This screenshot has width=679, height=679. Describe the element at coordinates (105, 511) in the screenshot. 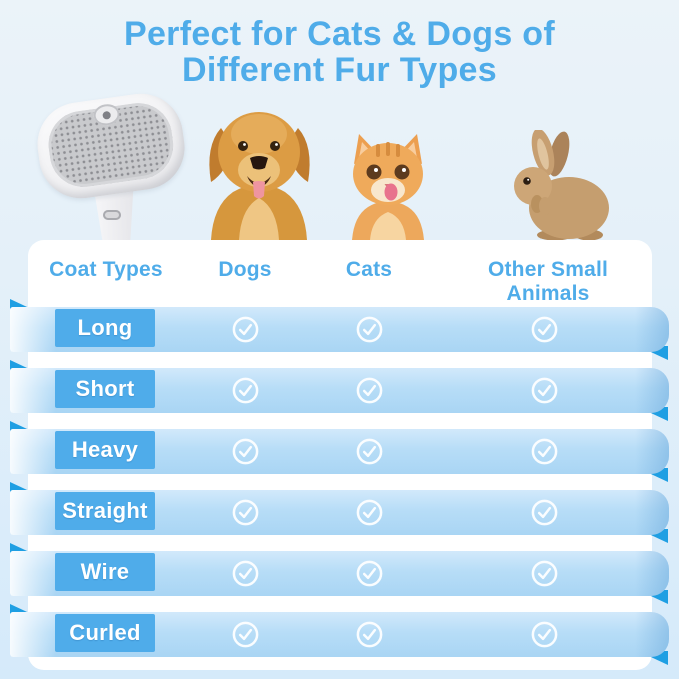

I see `coat-type-label: Straight` at that location.